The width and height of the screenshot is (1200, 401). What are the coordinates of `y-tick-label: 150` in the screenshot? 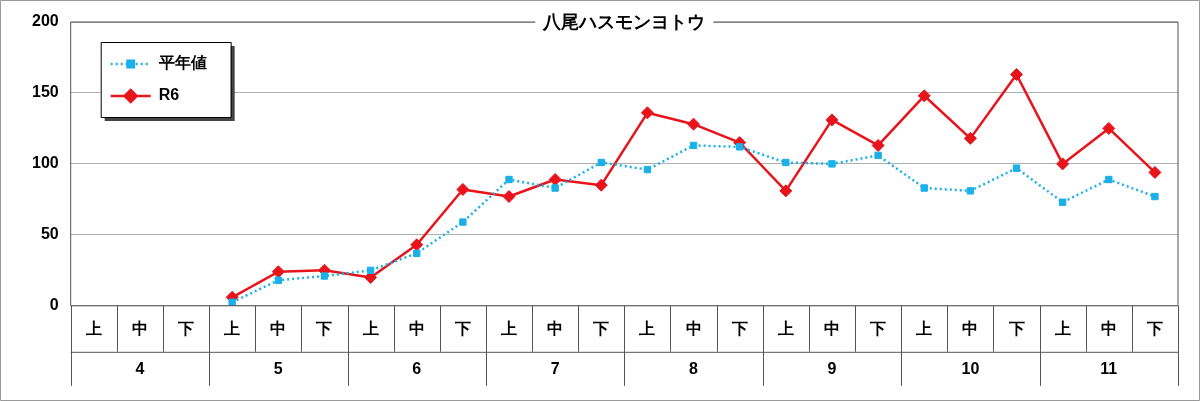 It's located at (45, 92).